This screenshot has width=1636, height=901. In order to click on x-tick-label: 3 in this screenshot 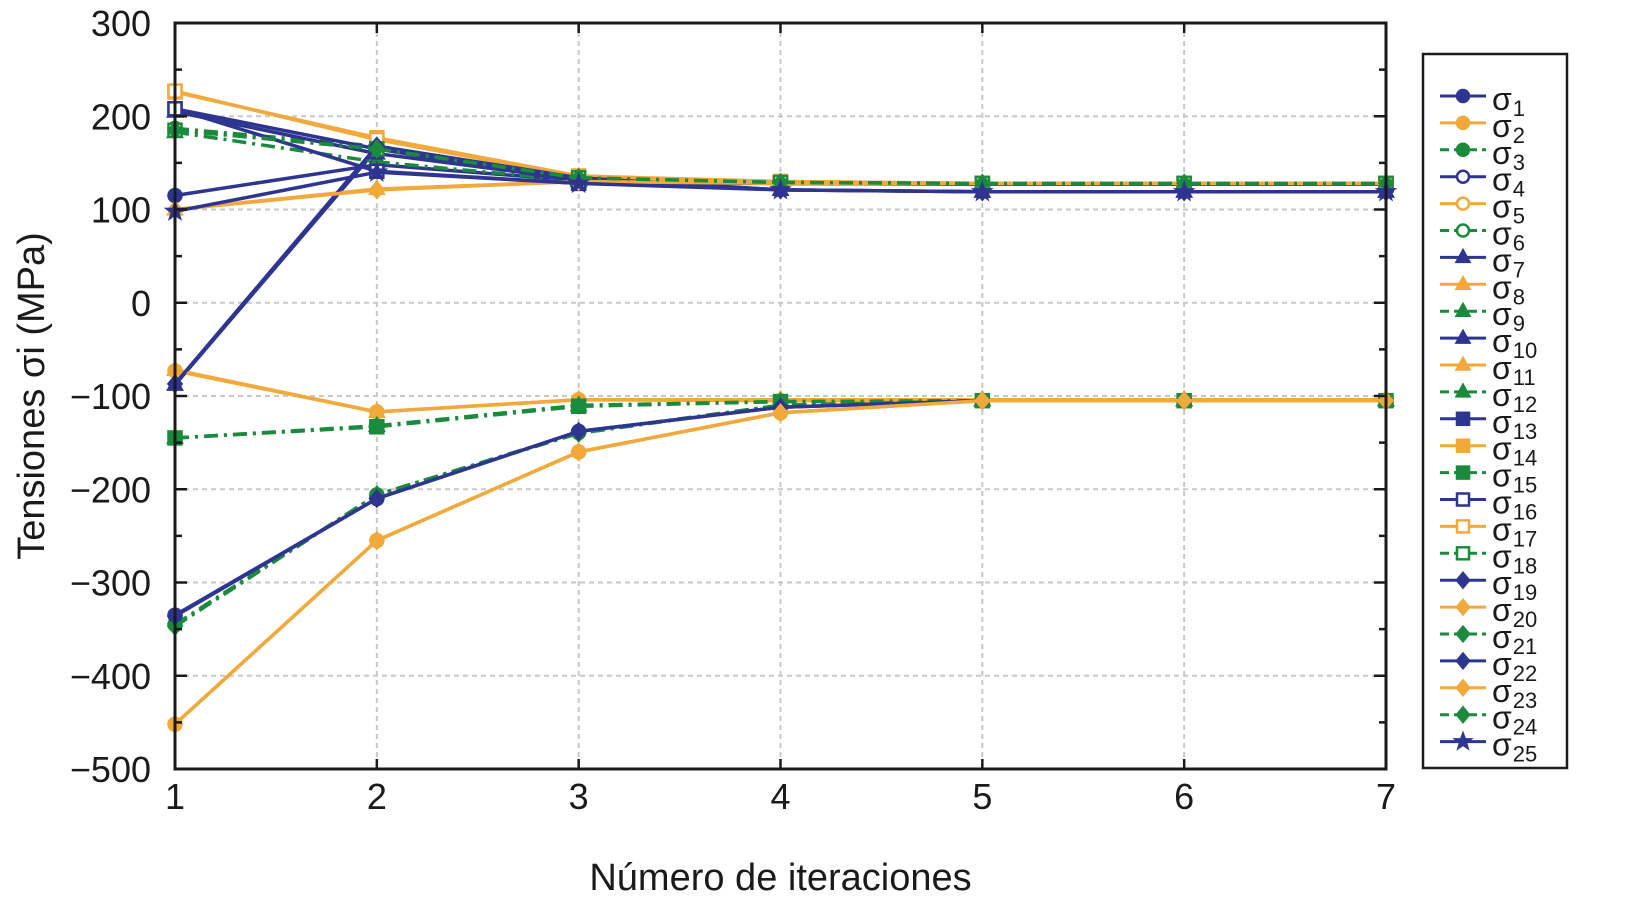, I will do `click(579, 796)`.